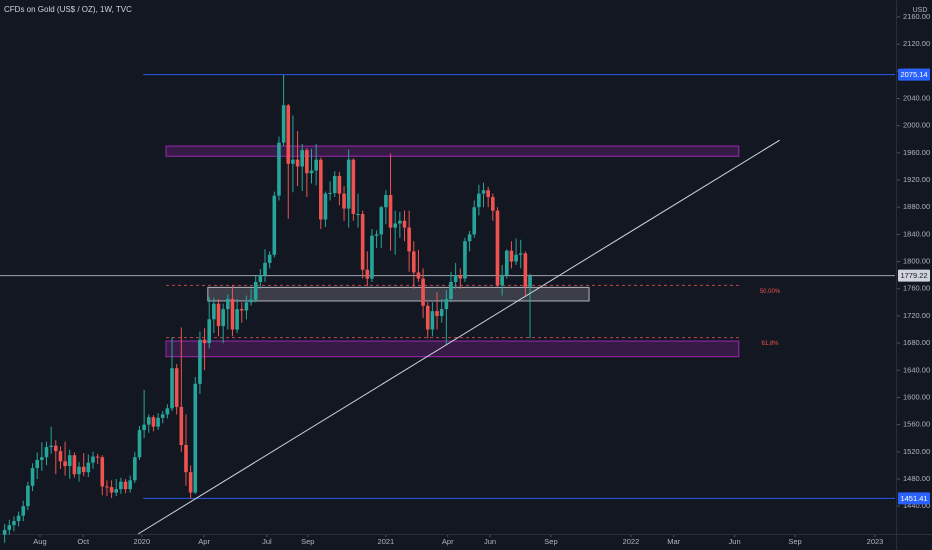 The image size is (932, 550). What do you see at coordinates (916, 342) in the screenshot?
I see `y-tick-label: 1680.00` at bounding box center [916, 342].